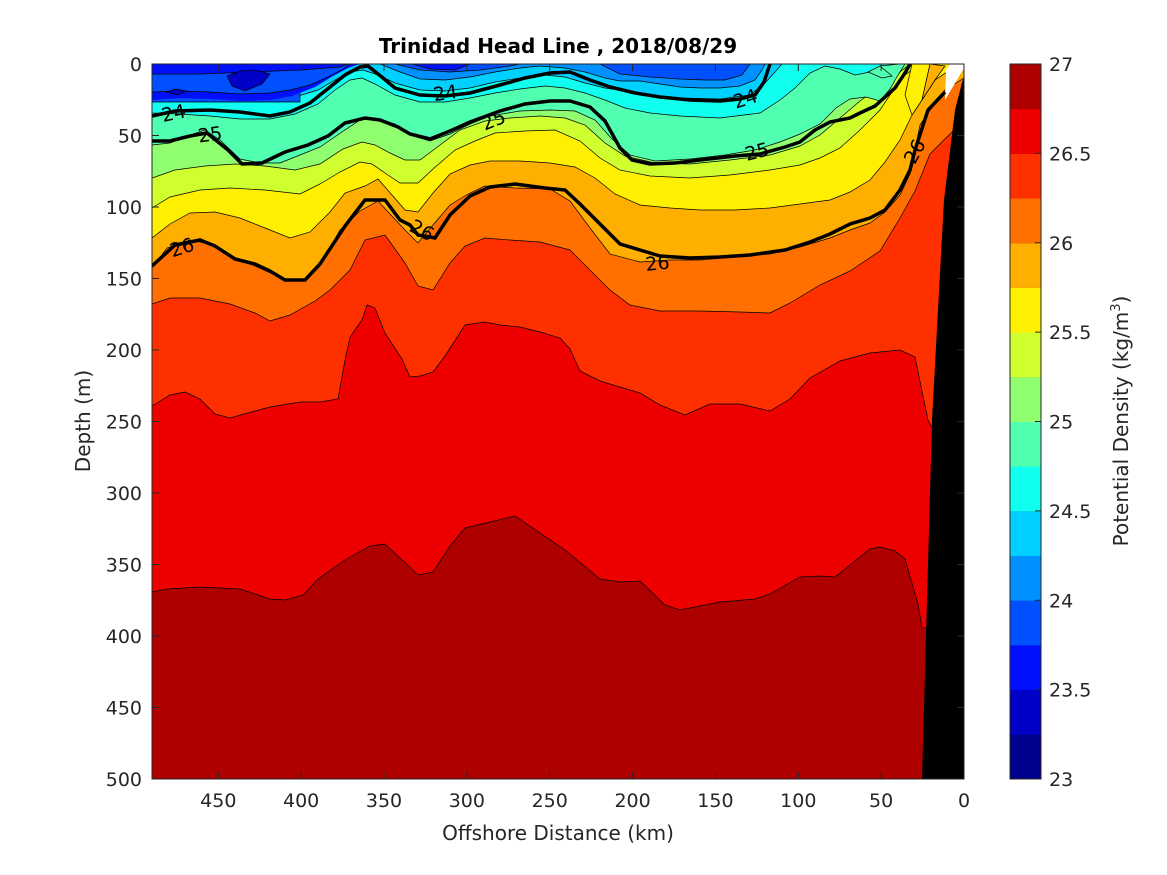 The width and height of the screenshot is (1167, 875). What do you see at coordinates (964, 801) in the screenshot?
I see `x-tick-label: 0` at bounding box center [964, 801].